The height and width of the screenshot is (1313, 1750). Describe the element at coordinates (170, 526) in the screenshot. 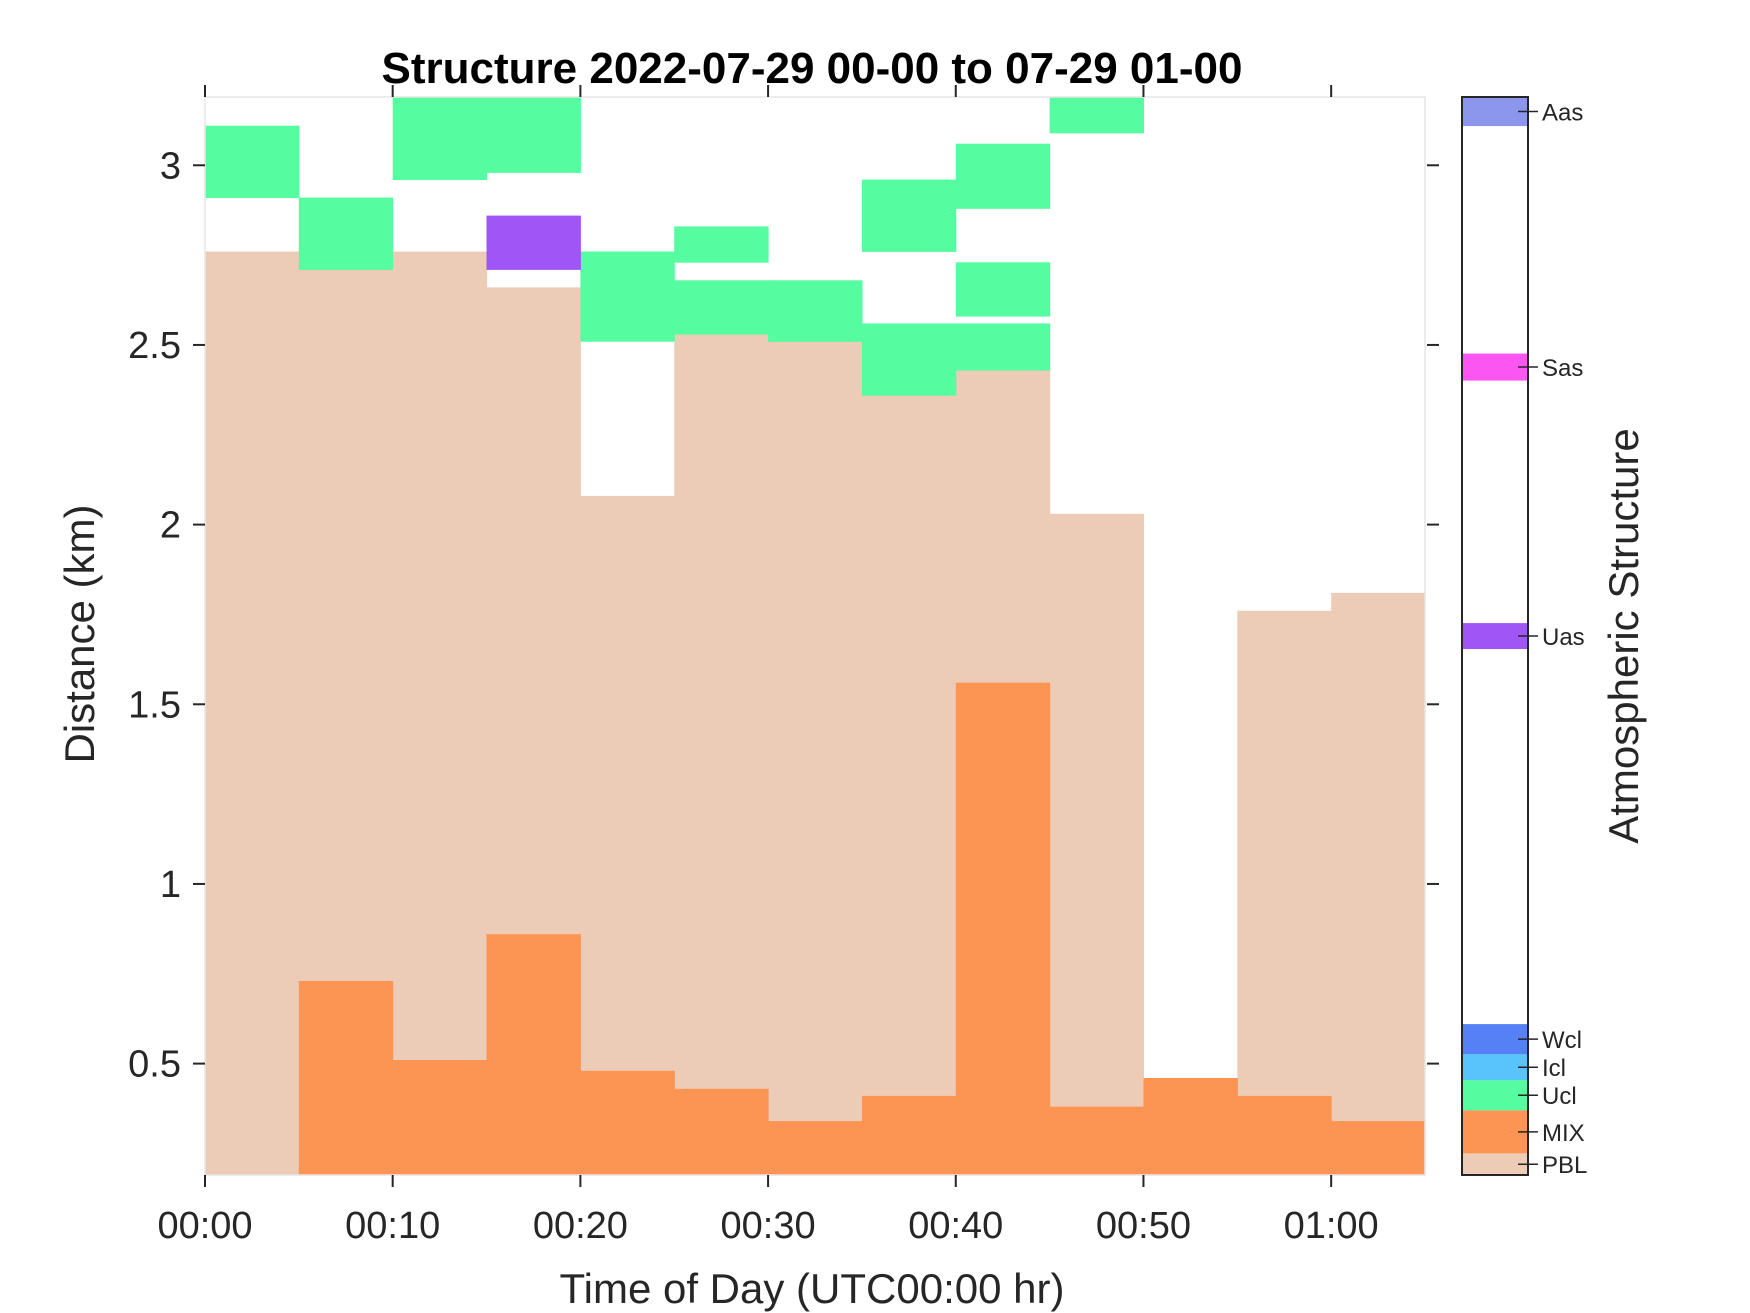

I see `y-tick-label: 2` at that location.